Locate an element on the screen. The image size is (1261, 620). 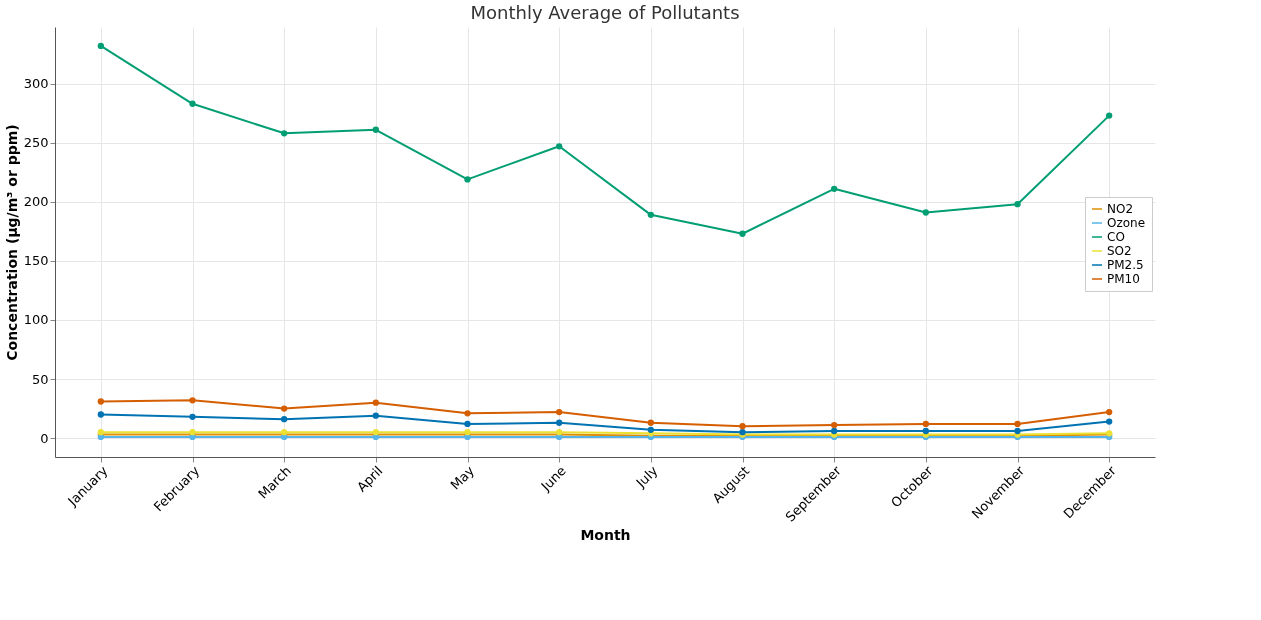
y-tick-label: 100 is located at coordinates (36, 320).